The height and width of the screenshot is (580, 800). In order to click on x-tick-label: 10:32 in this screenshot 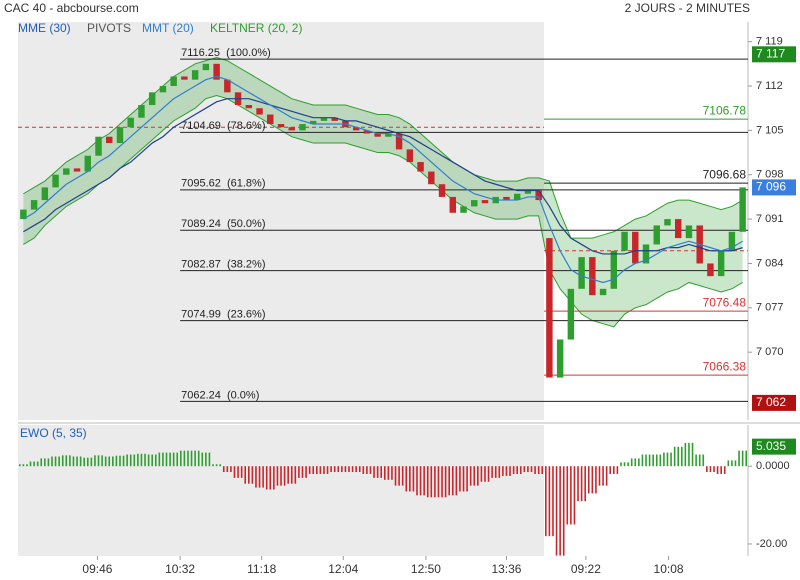, I will do `click(180, 569)`.